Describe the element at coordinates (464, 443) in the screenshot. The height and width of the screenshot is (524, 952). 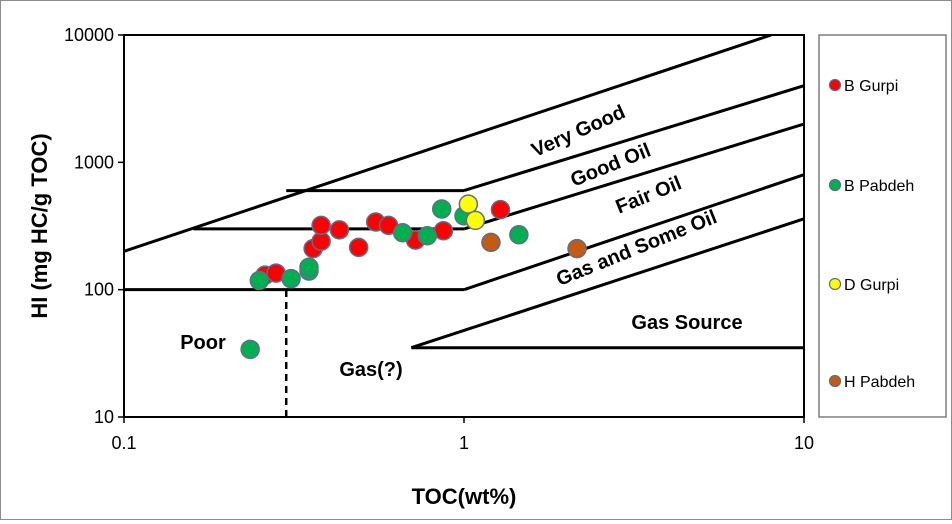
I see `x-tick-label: 1` at that location.